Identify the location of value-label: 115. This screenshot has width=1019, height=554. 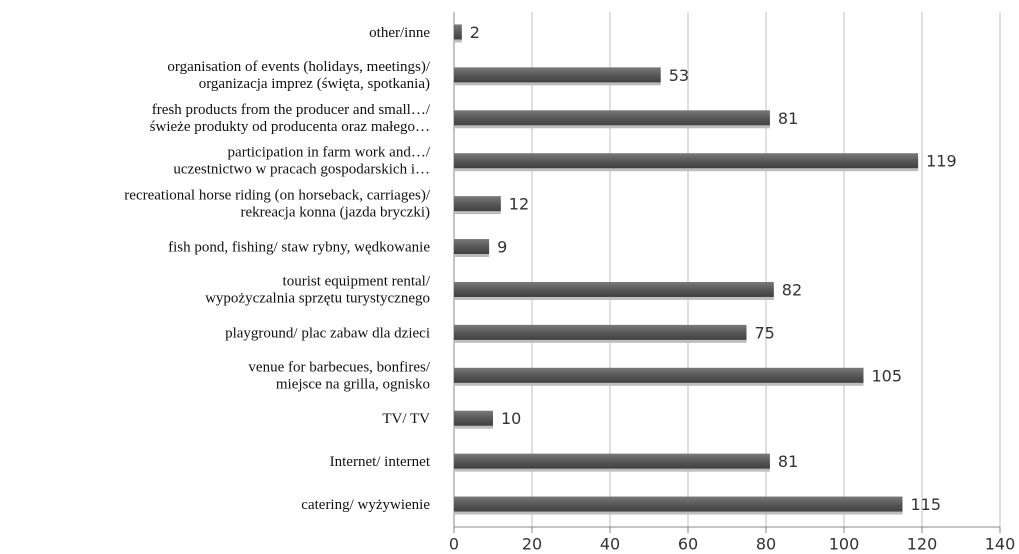
(926, 504).